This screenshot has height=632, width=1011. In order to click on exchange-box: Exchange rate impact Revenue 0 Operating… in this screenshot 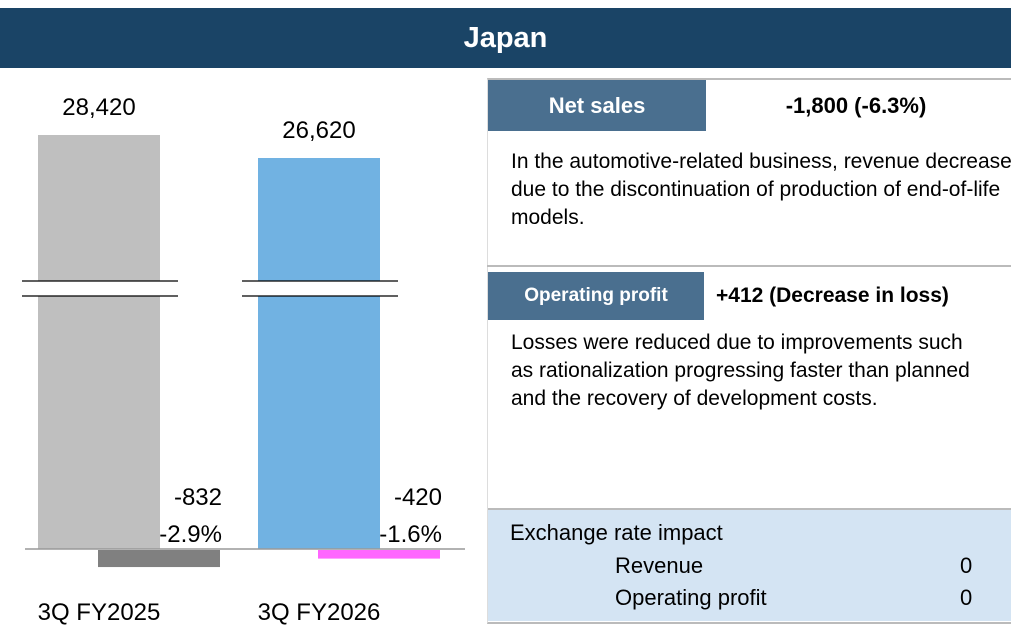, I will do `click(749, 564)`.